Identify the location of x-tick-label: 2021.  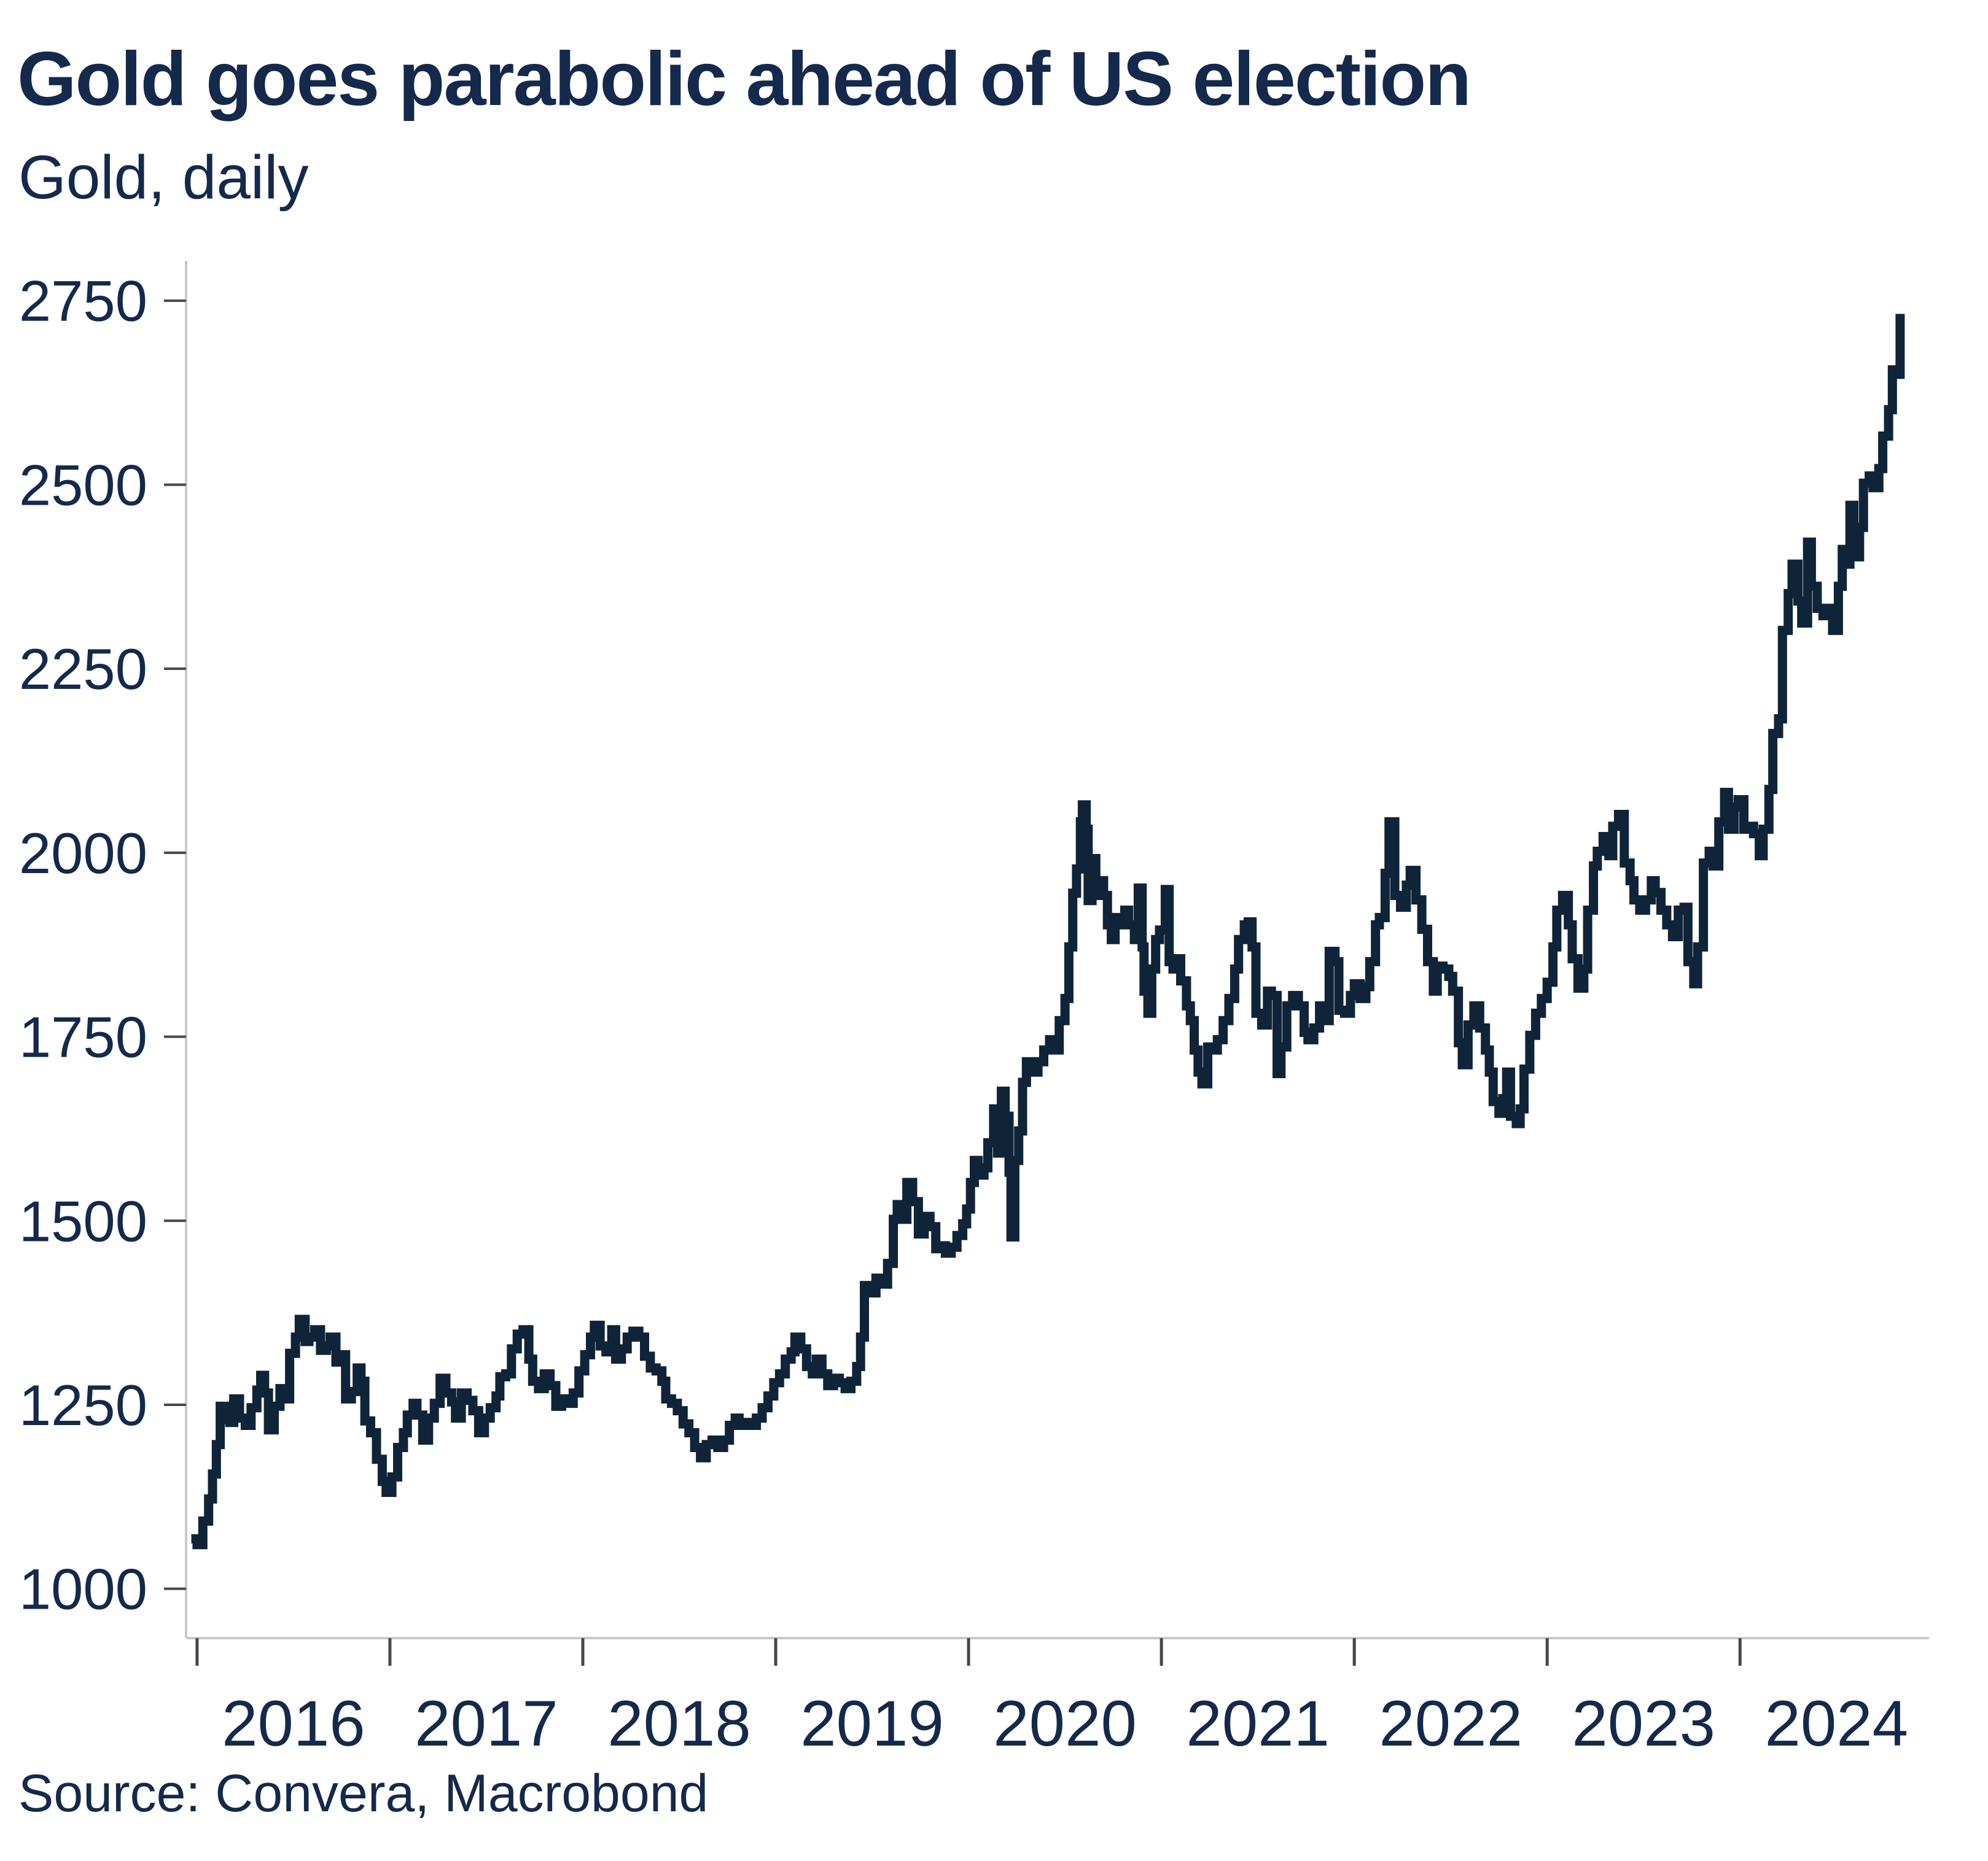
(1258, 1724).